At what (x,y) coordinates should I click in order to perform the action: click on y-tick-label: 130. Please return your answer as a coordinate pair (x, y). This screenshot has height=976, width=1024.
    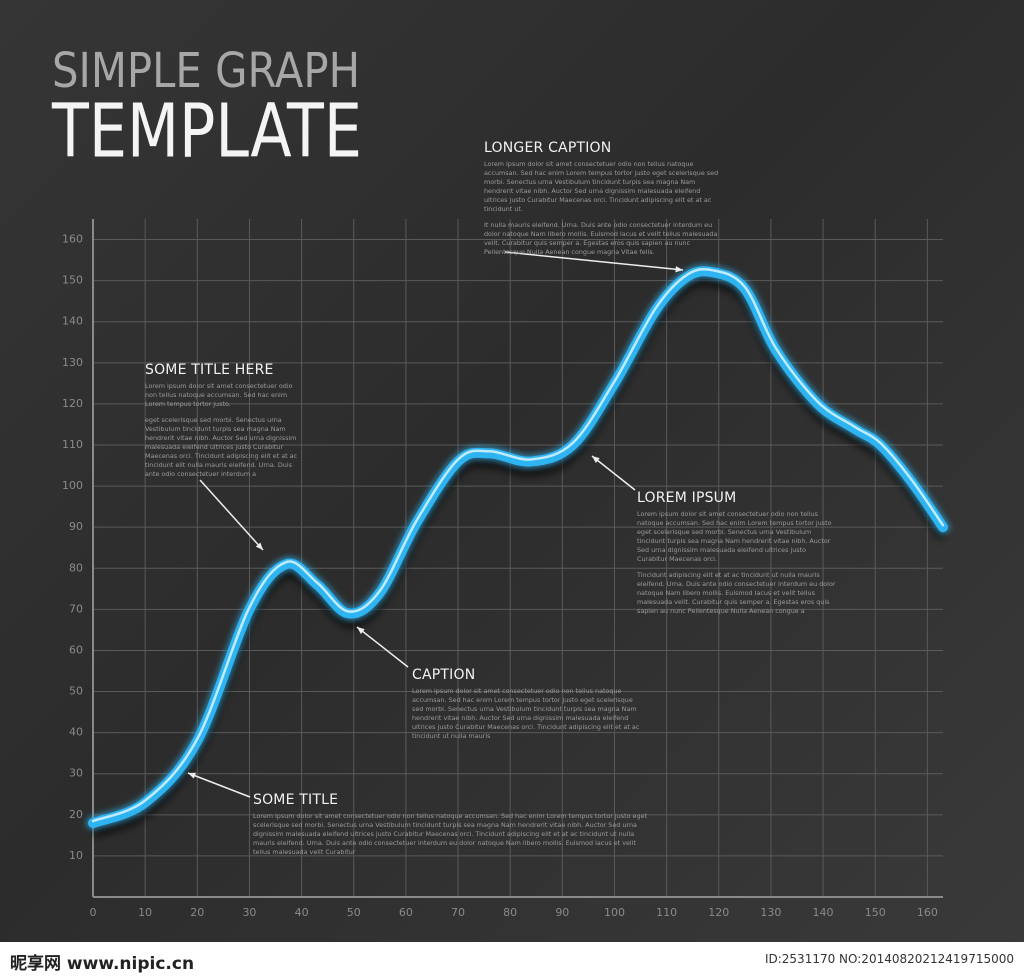
    Looking at the image, I should click on (72, 362).